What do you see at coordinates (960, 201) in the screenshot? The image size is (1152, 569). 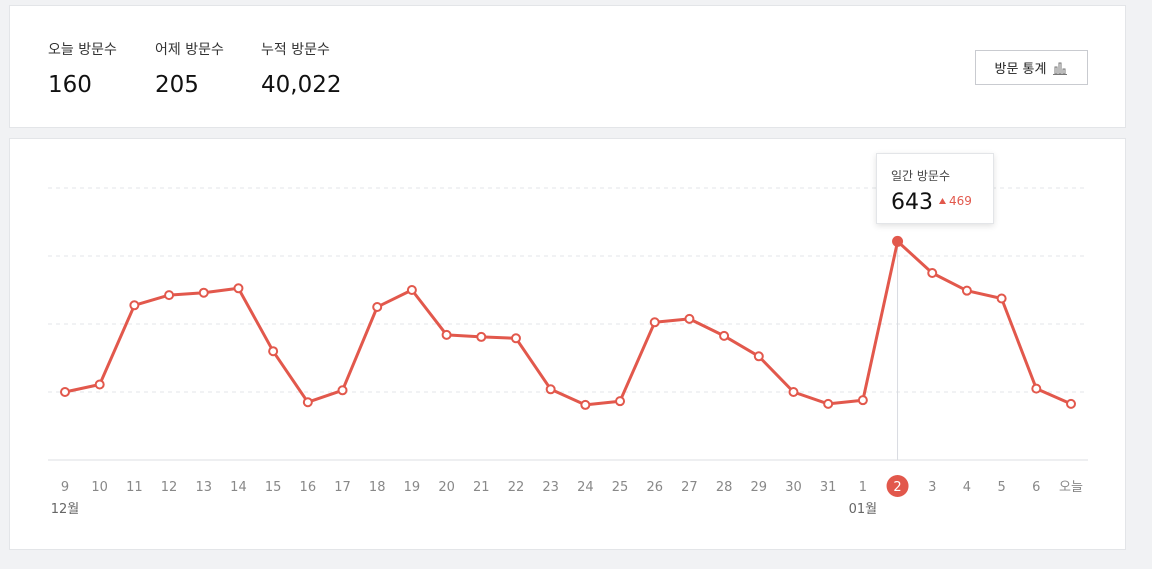 I see `tooltip-delta-value: 469` at bounding box center [960, 201].